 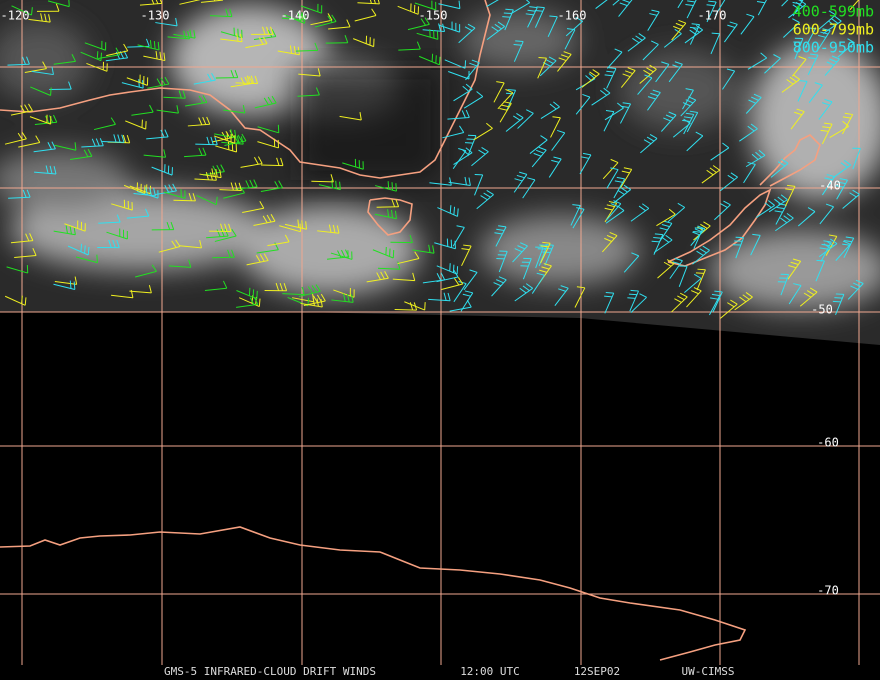 I want to click on longitude-label: -120, so click(x=15, y=16).